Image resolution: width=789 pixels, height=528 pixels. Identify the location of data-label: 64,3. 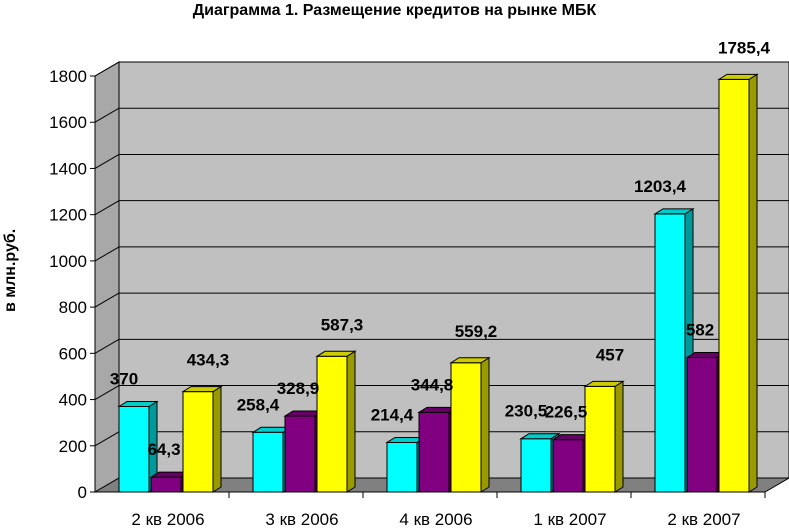
(163, 449).